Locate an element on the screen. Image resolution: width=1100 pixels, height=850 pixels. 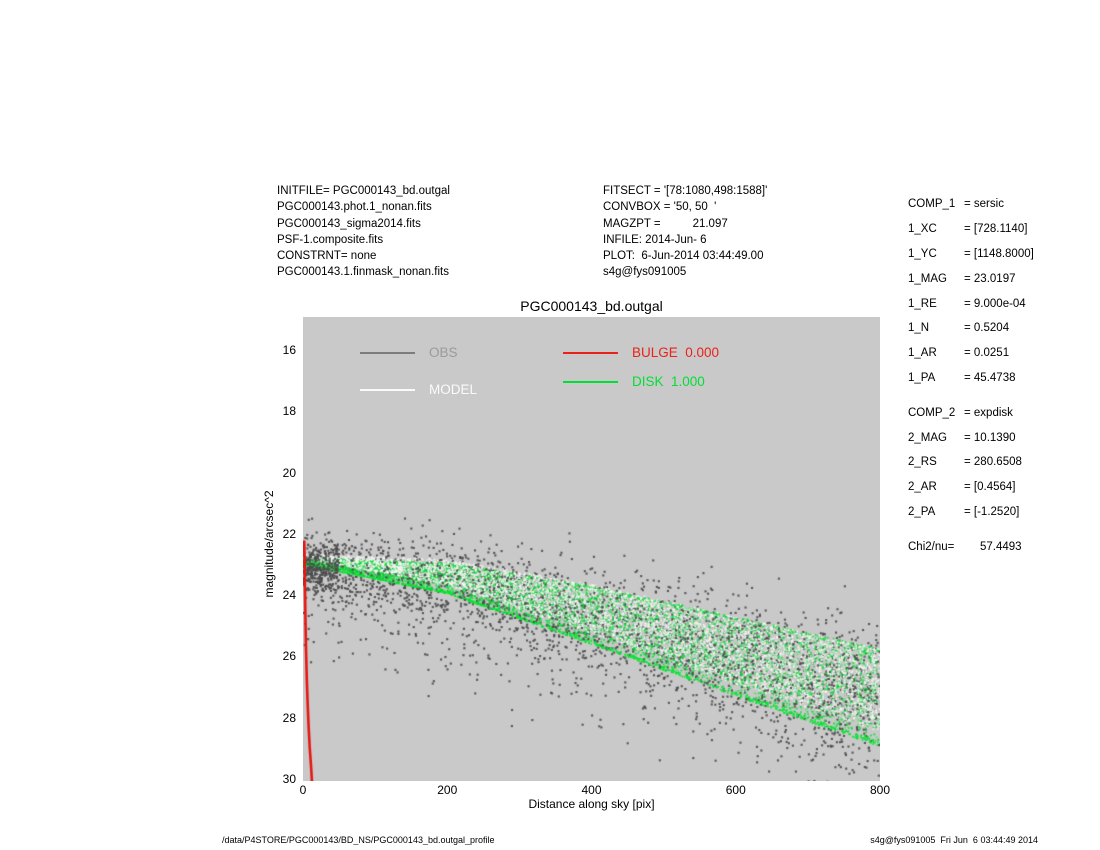
plot-title: PGC000143_bd.outgal is located at coordinates (591, 306).